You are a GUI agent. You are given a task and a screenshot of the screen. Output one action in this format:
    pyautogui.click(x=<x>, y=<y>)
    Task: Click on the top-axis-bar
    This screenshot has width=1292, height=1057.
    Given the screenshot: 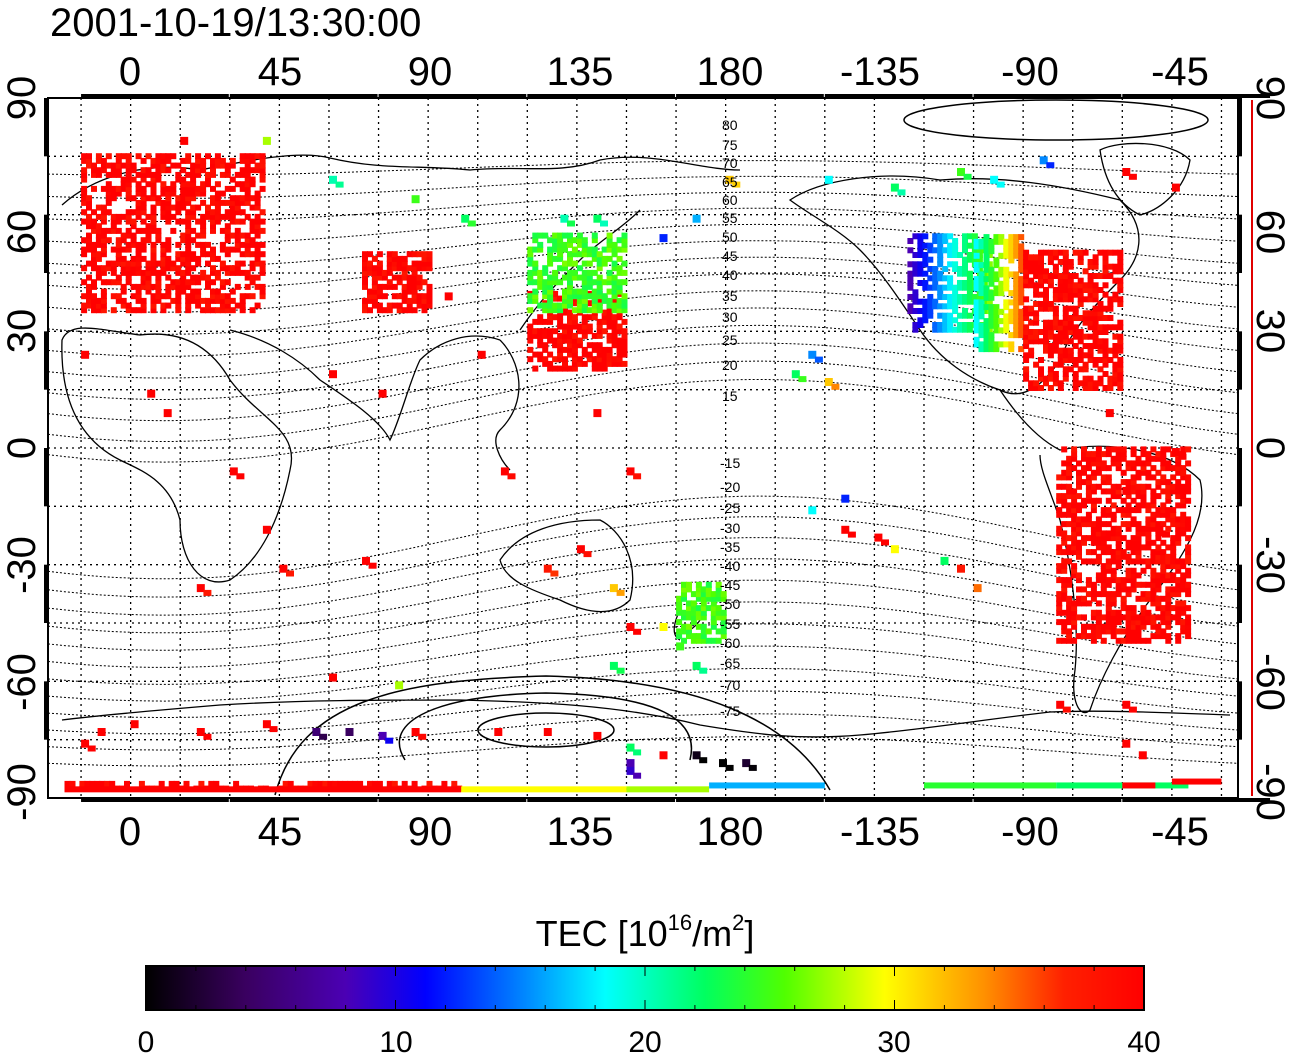 What is the action you would take?
    pyautogui.click(x=155, y=96)
    